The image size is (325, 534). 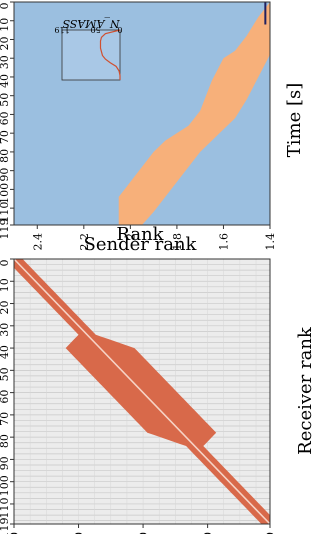 I want to click on rank-time-y-tick-label: 100, so click(x=5, y=193).